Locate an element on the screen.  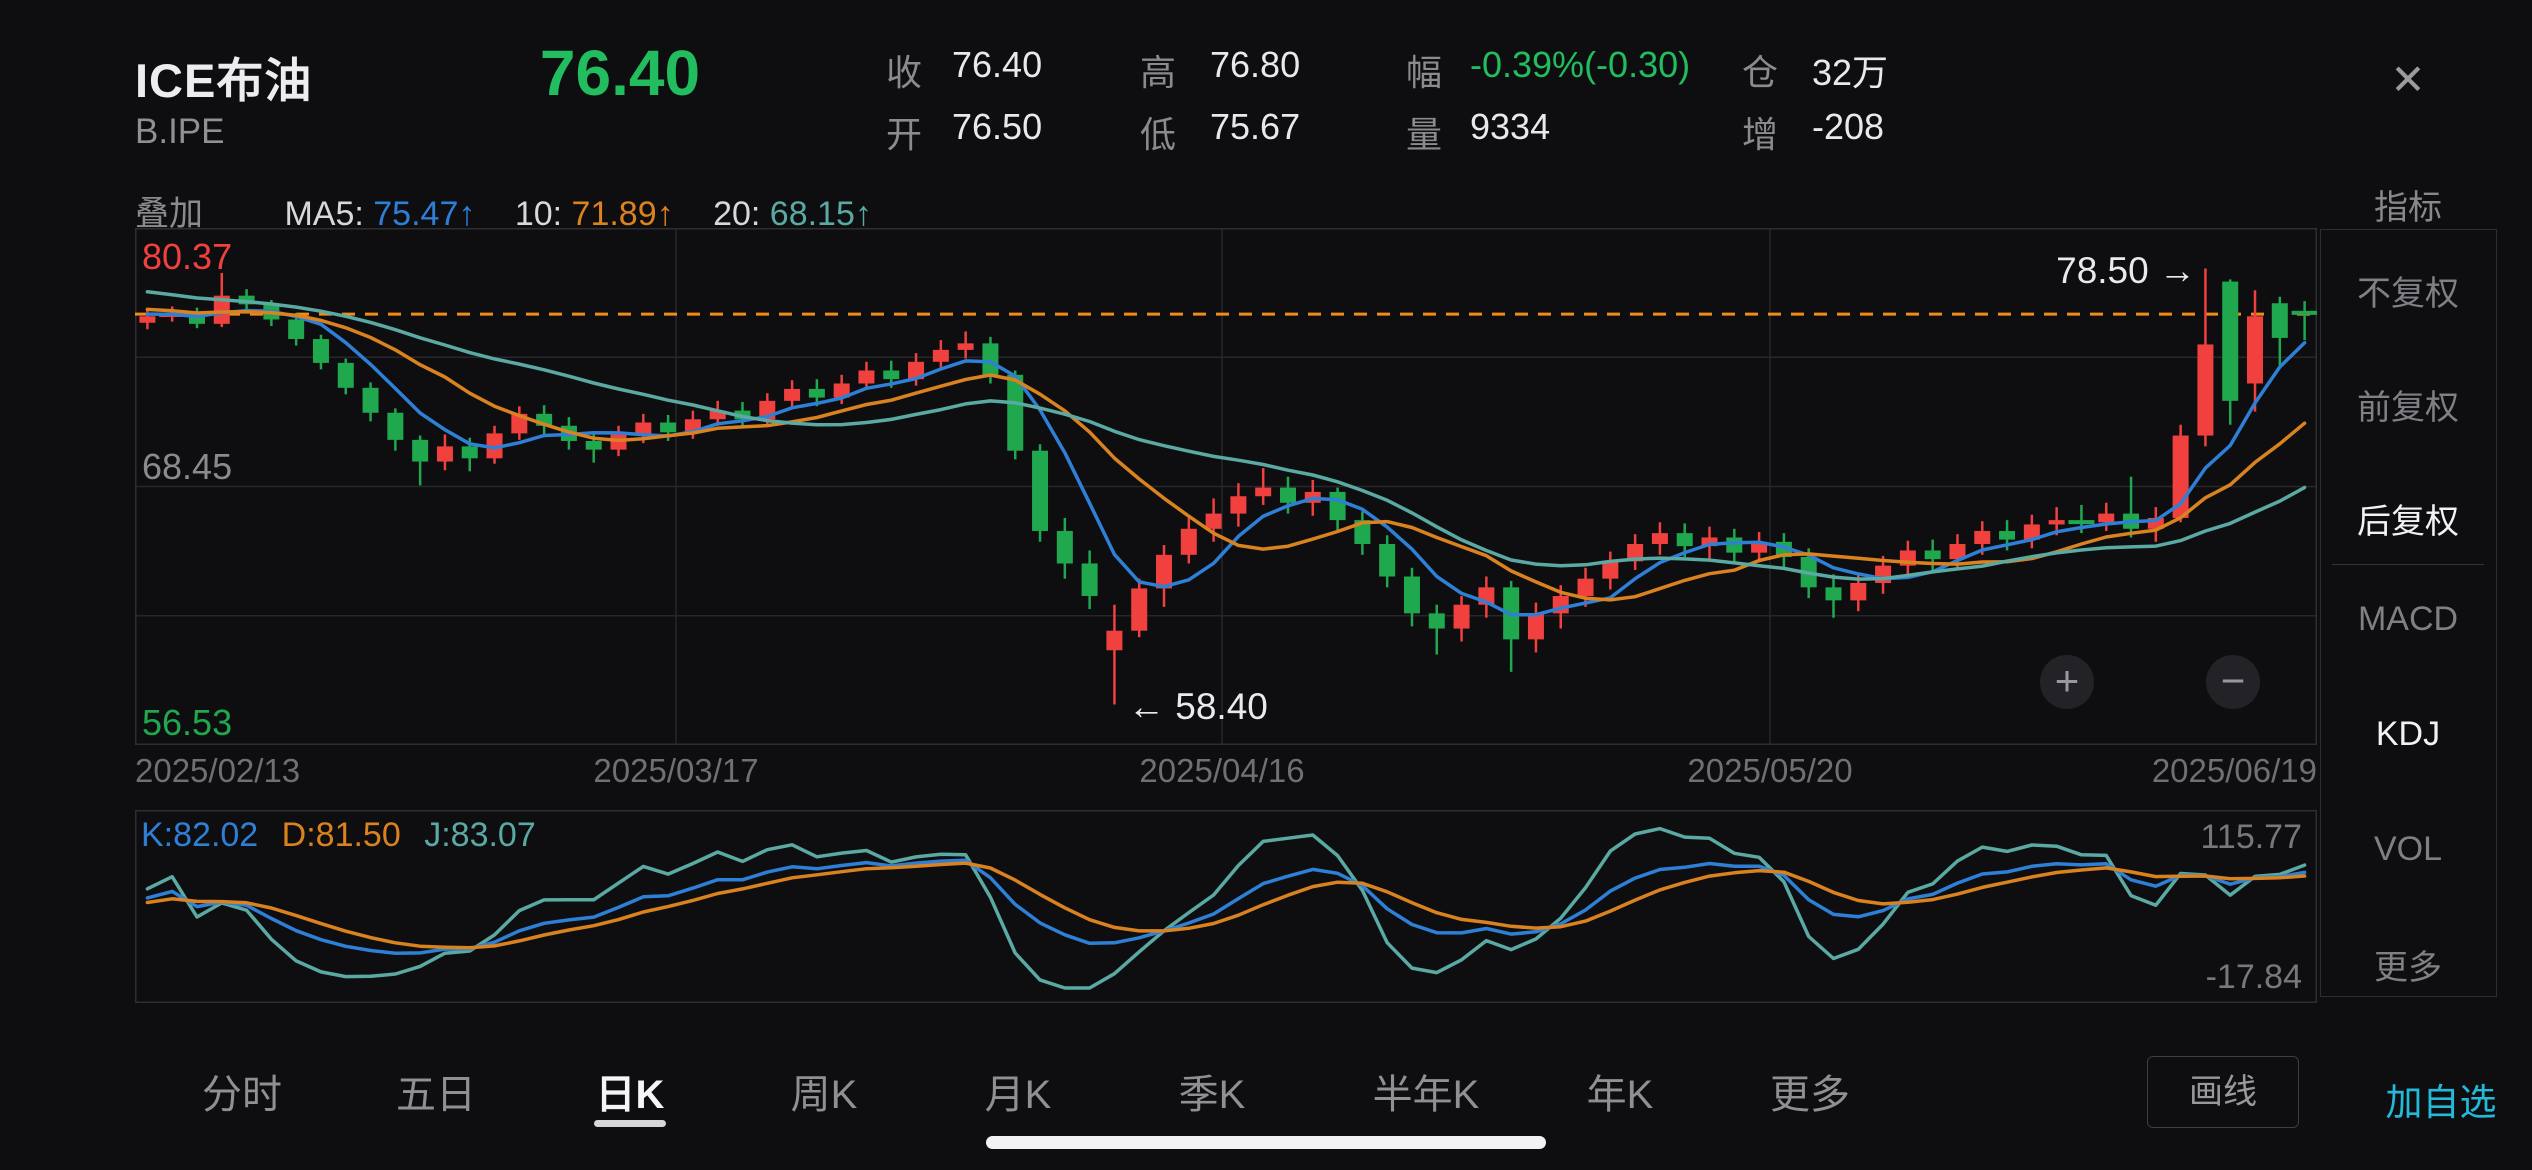
kdj-d-value: D:81.50 is located at coordinates (341, 835).